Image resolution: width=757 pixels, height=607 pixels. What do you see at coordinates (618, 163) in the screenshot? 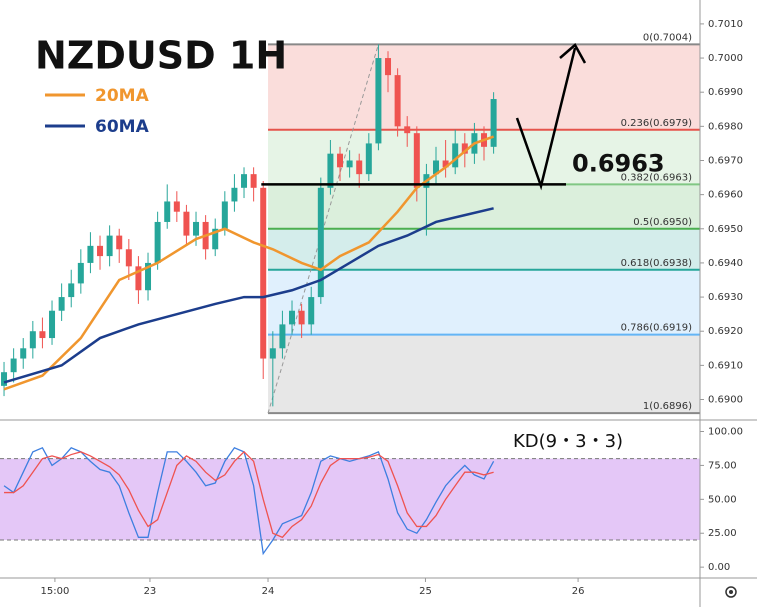
I see `level-label: 0.6963` at bounding box center [618, 163].